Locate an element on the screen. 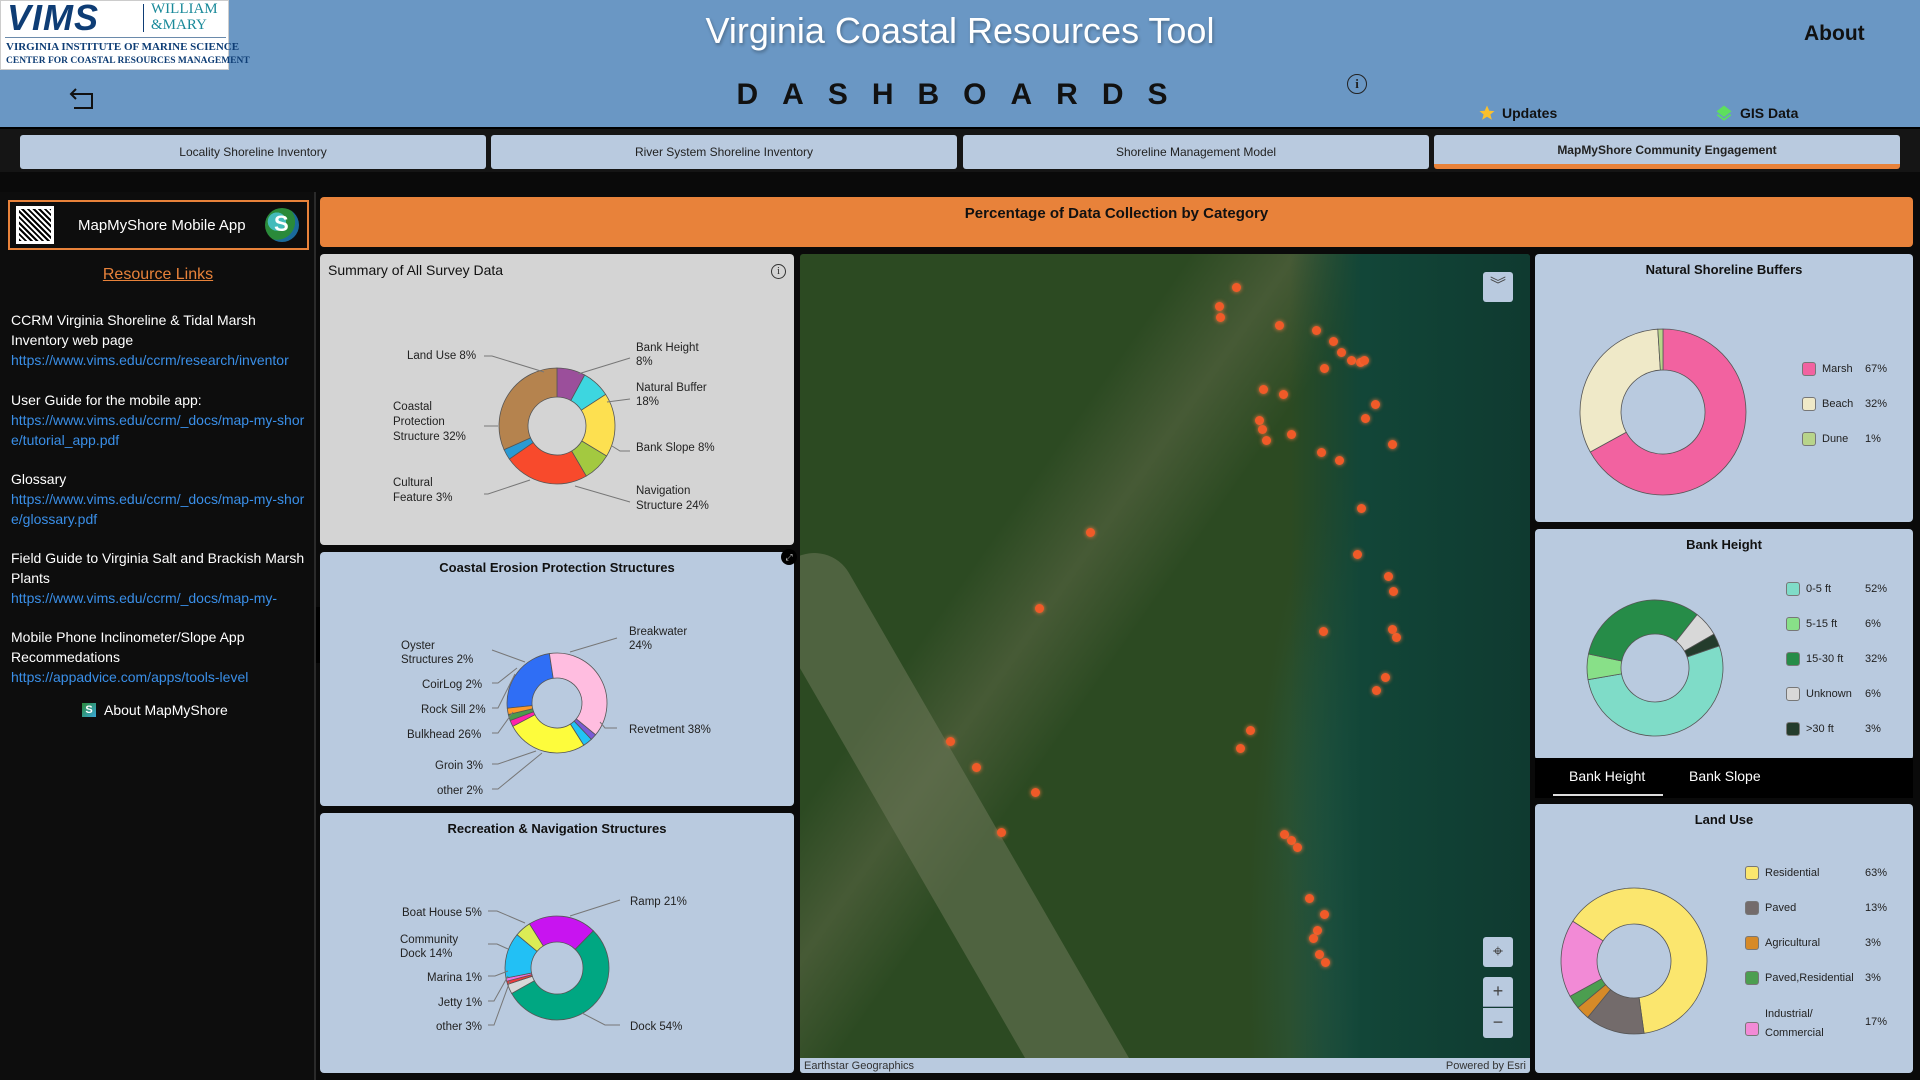 The image size is (1920, 1080). resource-url: https://www.vims.edu/ccrm/_docs/map-my- is located at coordinates (144, 598).